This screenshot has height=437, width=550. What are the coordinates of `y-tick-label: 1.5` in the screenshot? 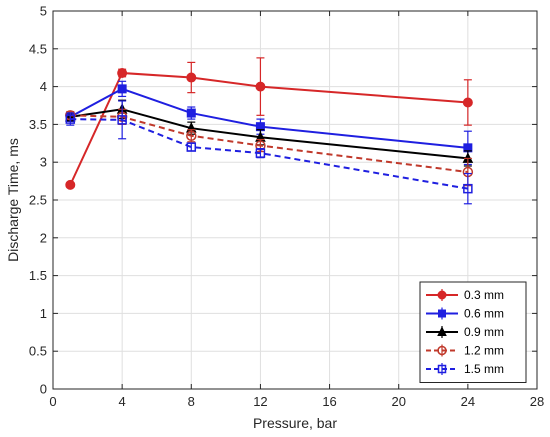 It's located at (38, 275).